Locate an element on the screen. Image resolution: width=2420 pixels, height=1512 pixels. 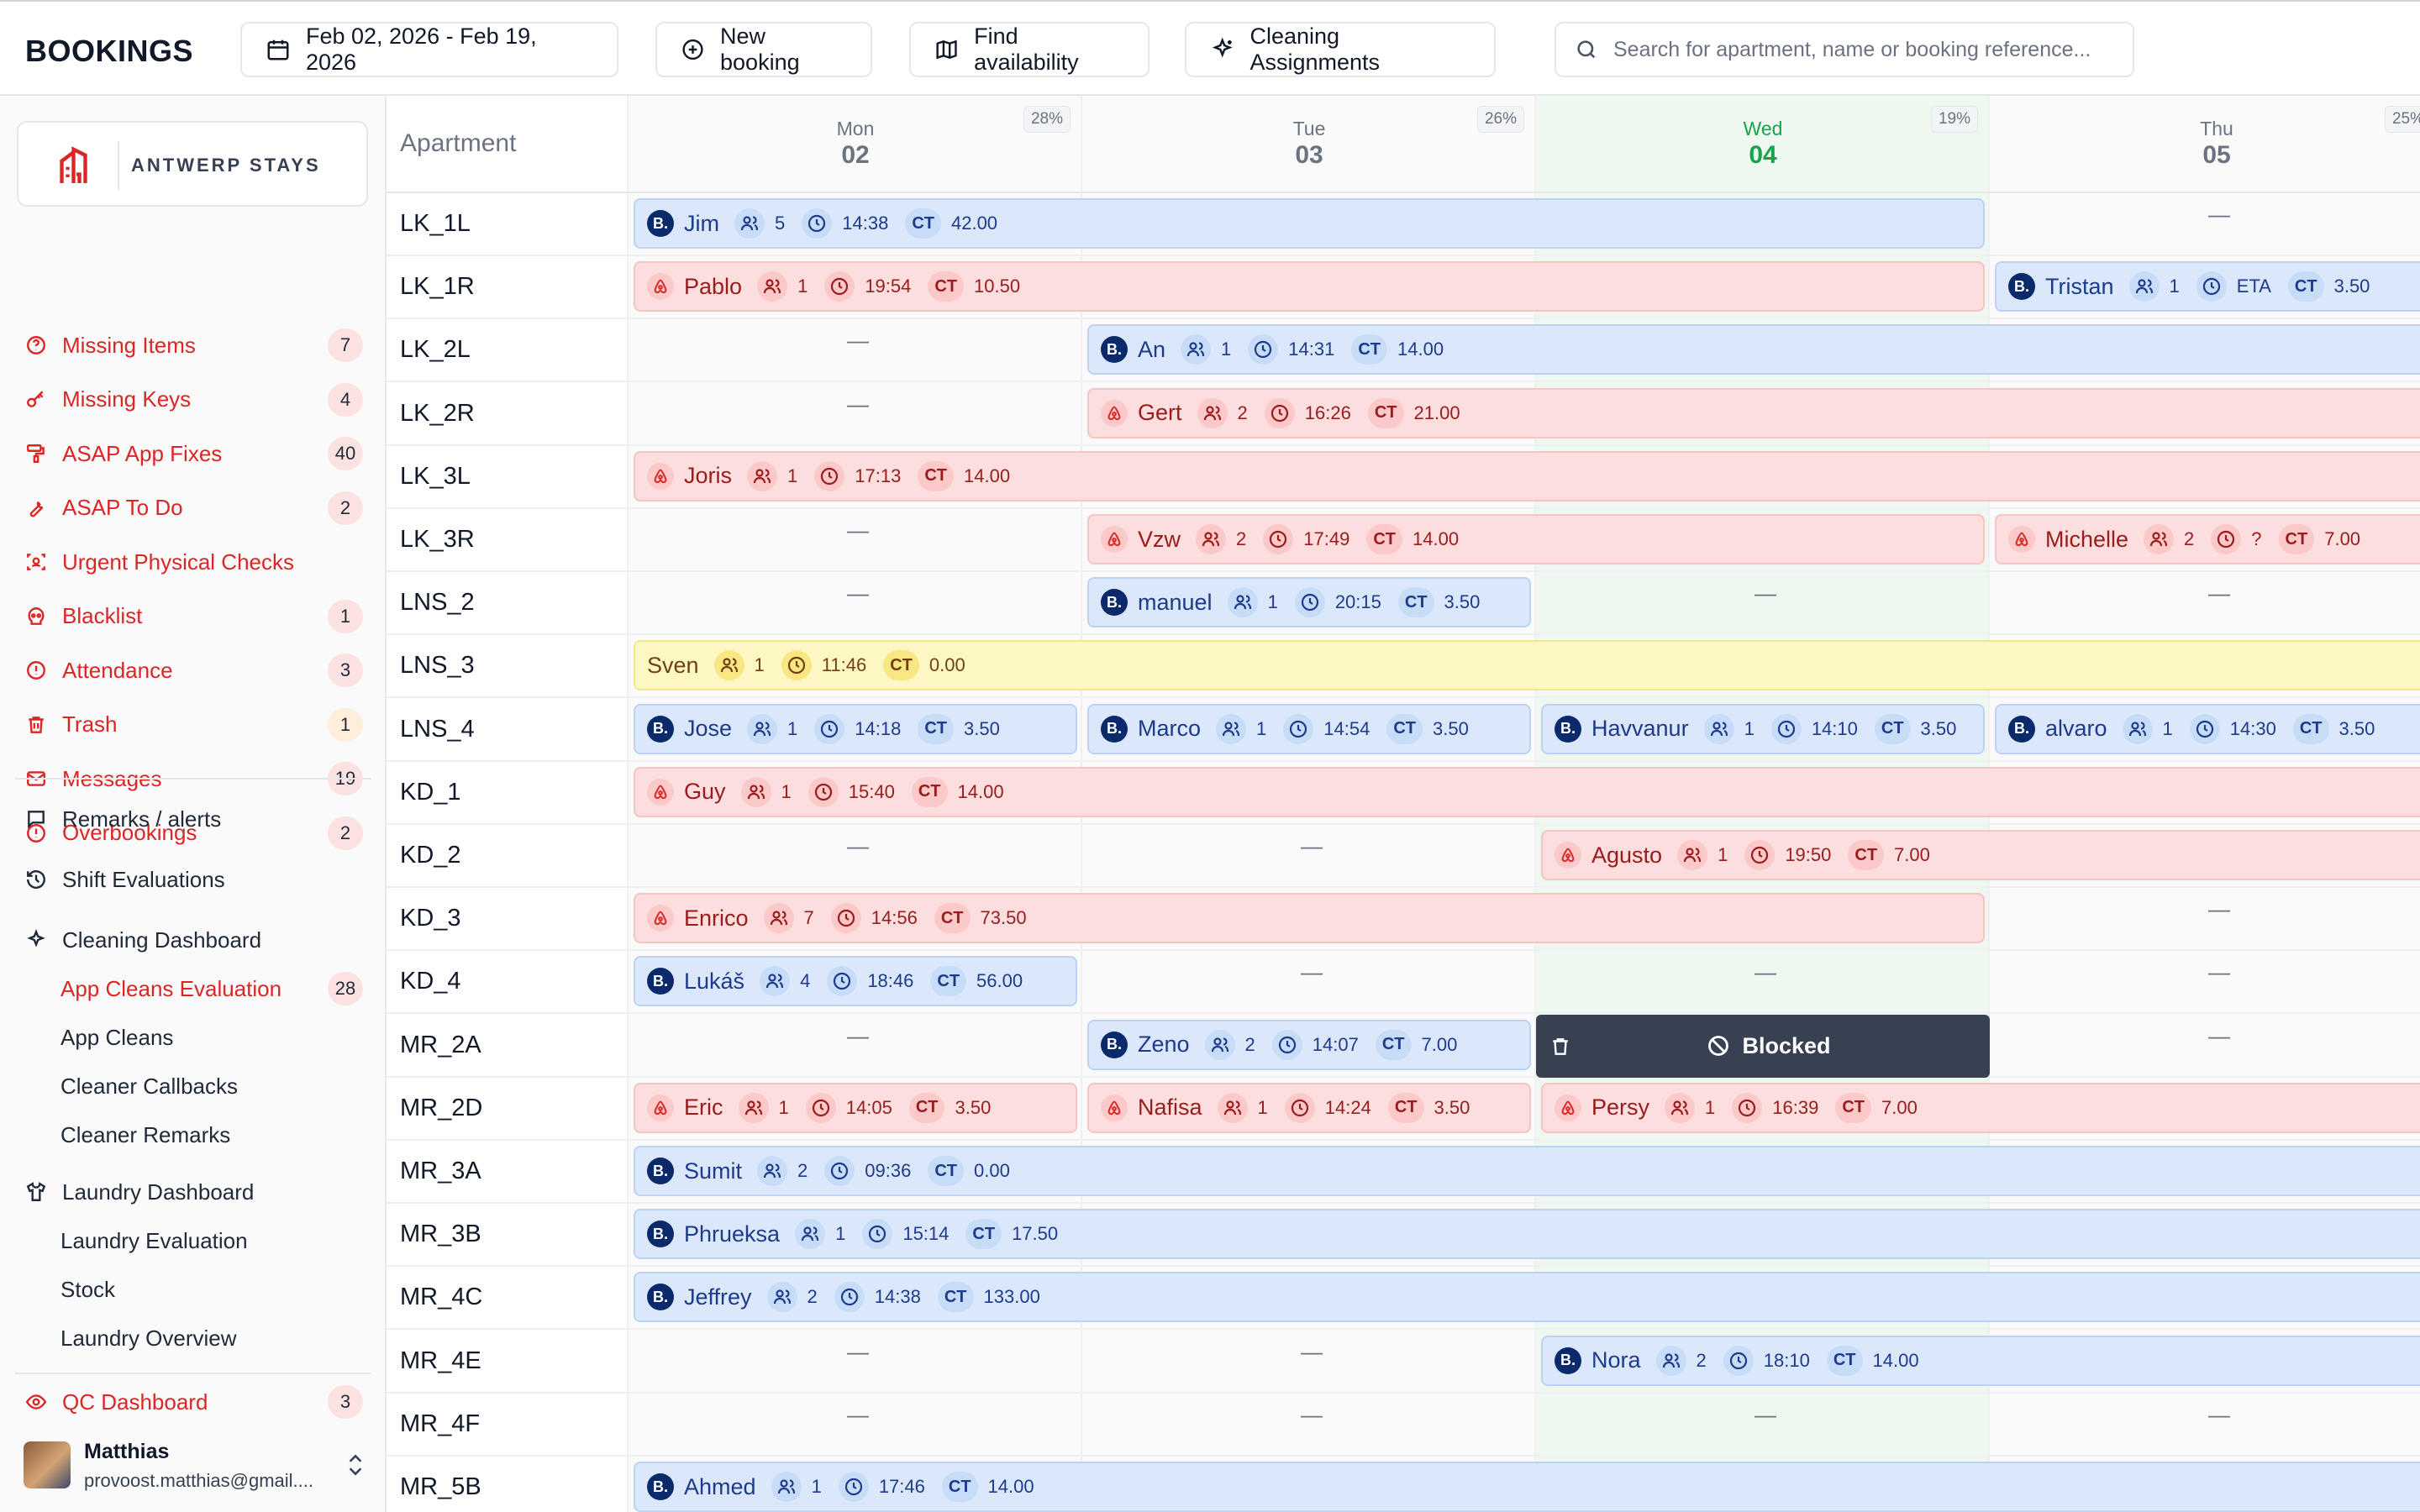
sidebar-item-shift-evaluations: Shift Evaluations is located at coordinates (193, 879).